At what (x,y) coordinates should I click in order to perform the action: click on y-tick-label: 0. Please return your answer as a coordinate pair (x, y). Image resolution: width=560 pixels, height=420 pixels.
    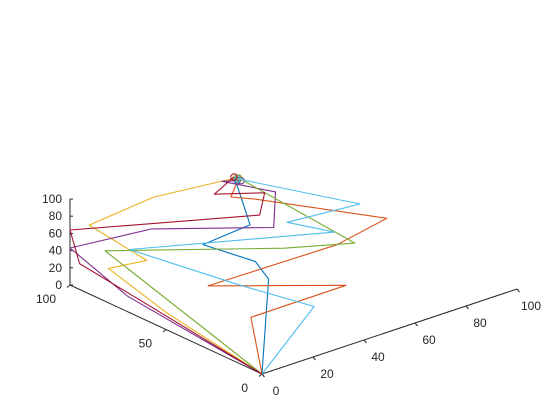
    Looking at the image, I should click on (244, 388).